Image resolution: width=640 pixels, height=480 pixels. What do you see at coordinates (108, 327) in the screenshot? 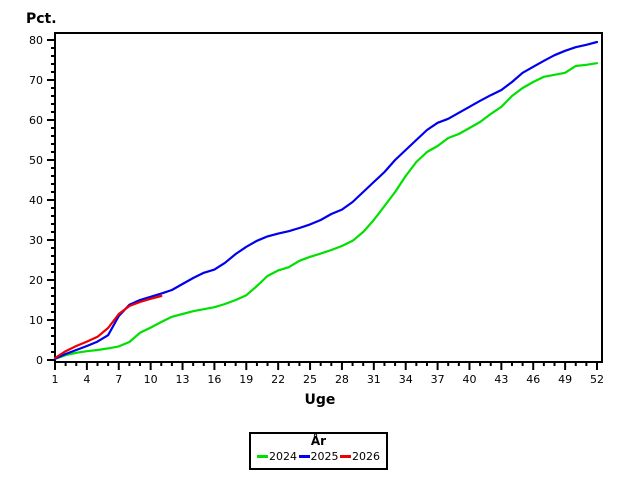
I see `series-2026-line` at bounding box center [108, 327].